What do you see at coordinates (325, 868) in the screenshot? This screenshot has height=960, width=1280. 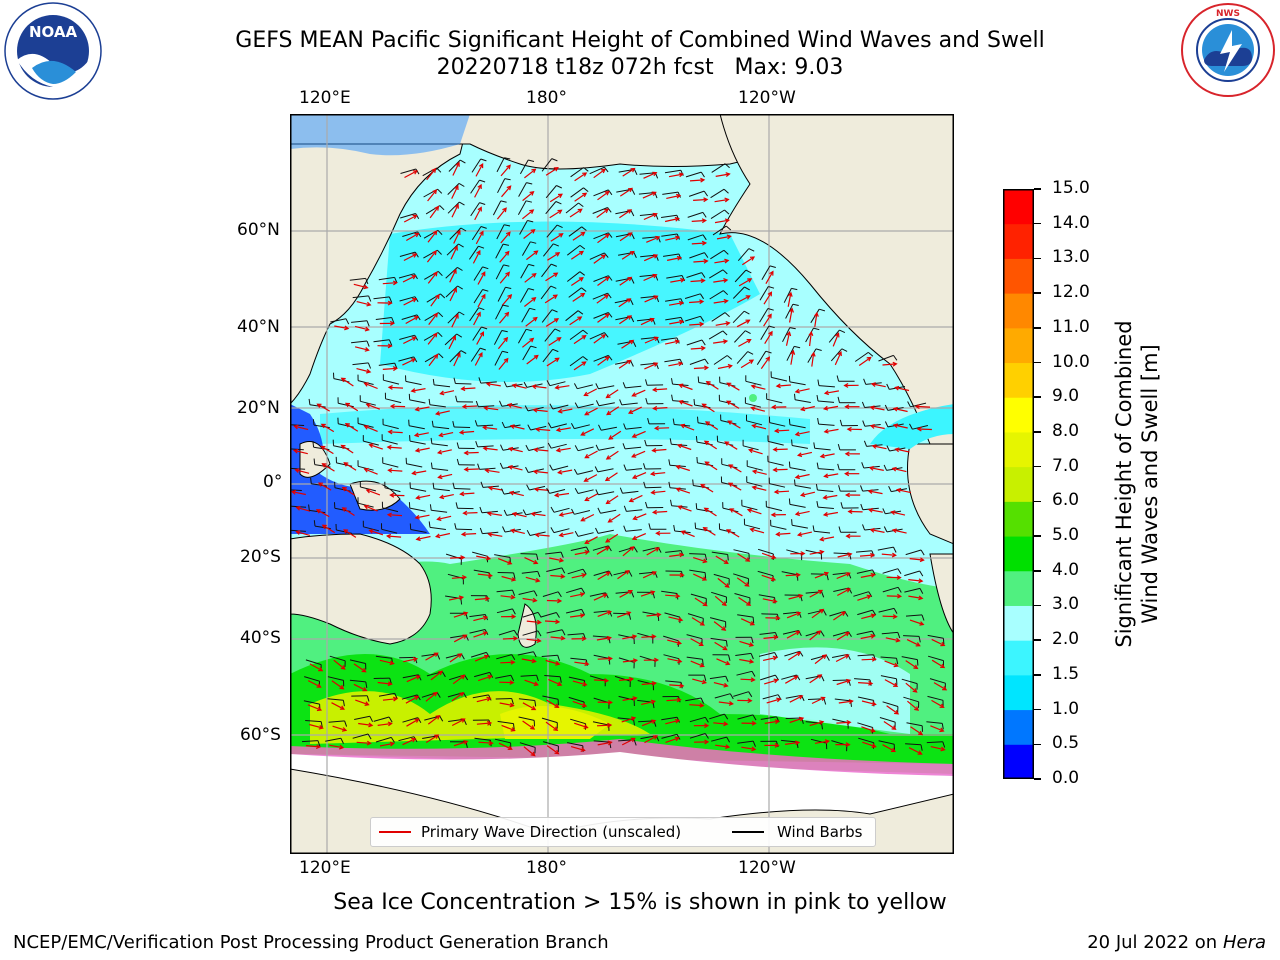 I see `bottom-tick-120e: 120°E` at bounding box center [325, 868].